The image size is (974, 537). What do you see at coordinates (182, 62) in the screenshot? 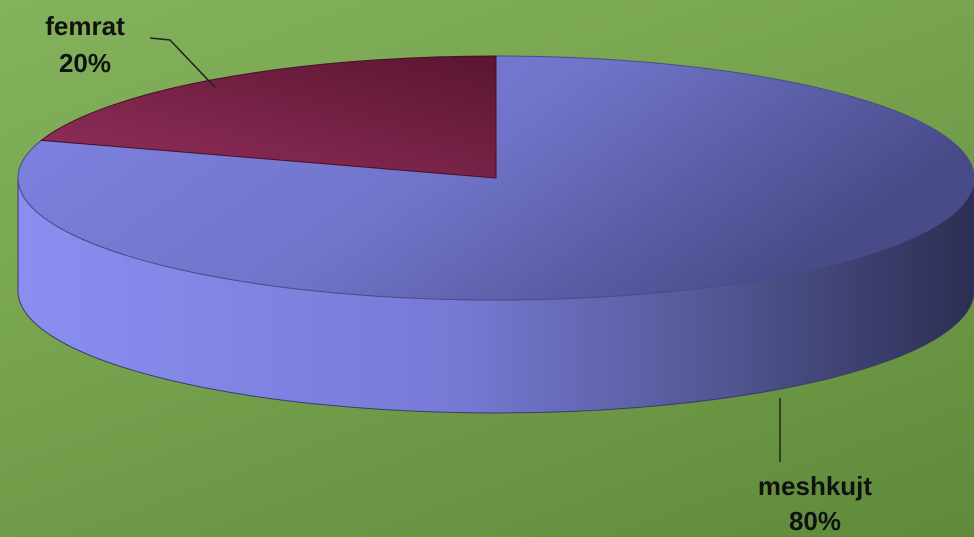
I see `leader-line-femrat` at bounding box center [182, 62].